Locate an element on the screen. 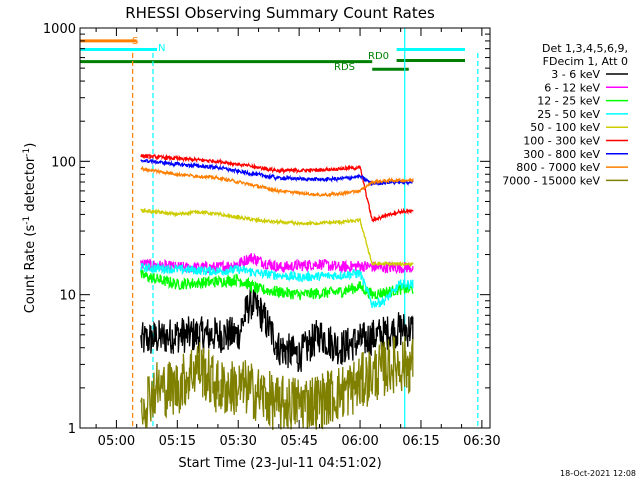 This screenshot has width=640, height=480. legend-entry-label: 100 - 300 keV is located at coordinates (561, 141).